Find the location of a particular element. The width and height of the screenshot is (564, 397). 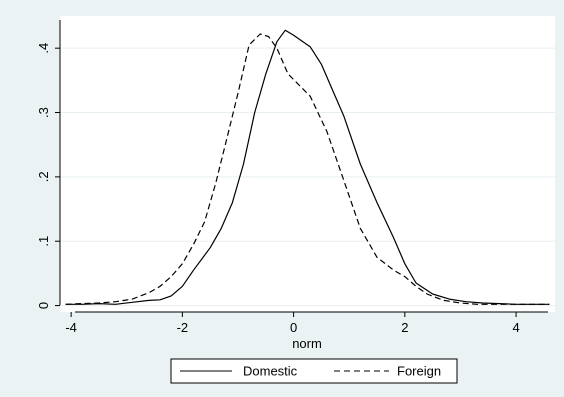

y-tick-label: 0 is located at coordinates (43, 305).